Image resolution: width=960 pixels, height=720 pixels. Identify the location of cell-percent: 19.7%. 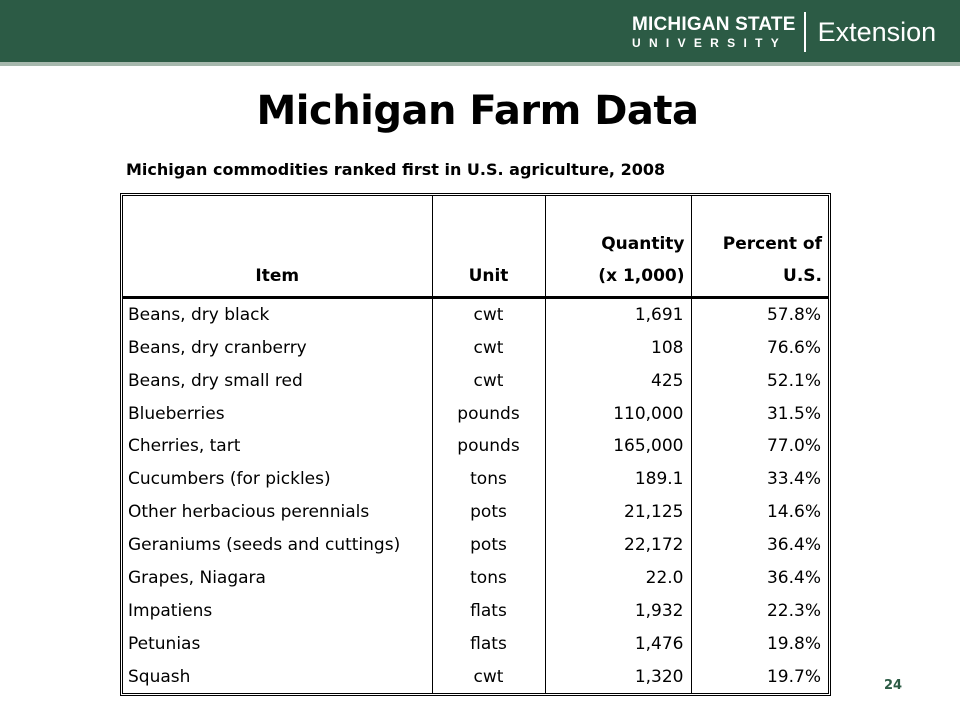
(793, 676).